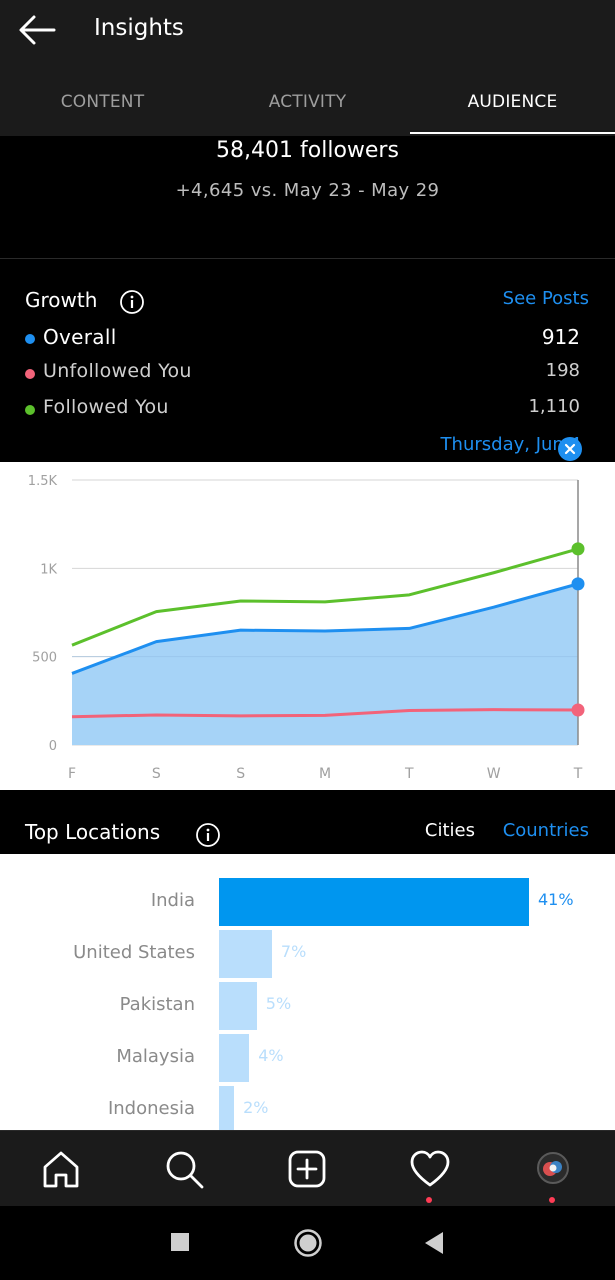  What do you see at coordinates (93, 832) in the screenshot?
I see `top-locations-title: Top Locations` at bounding box center [93, 832].